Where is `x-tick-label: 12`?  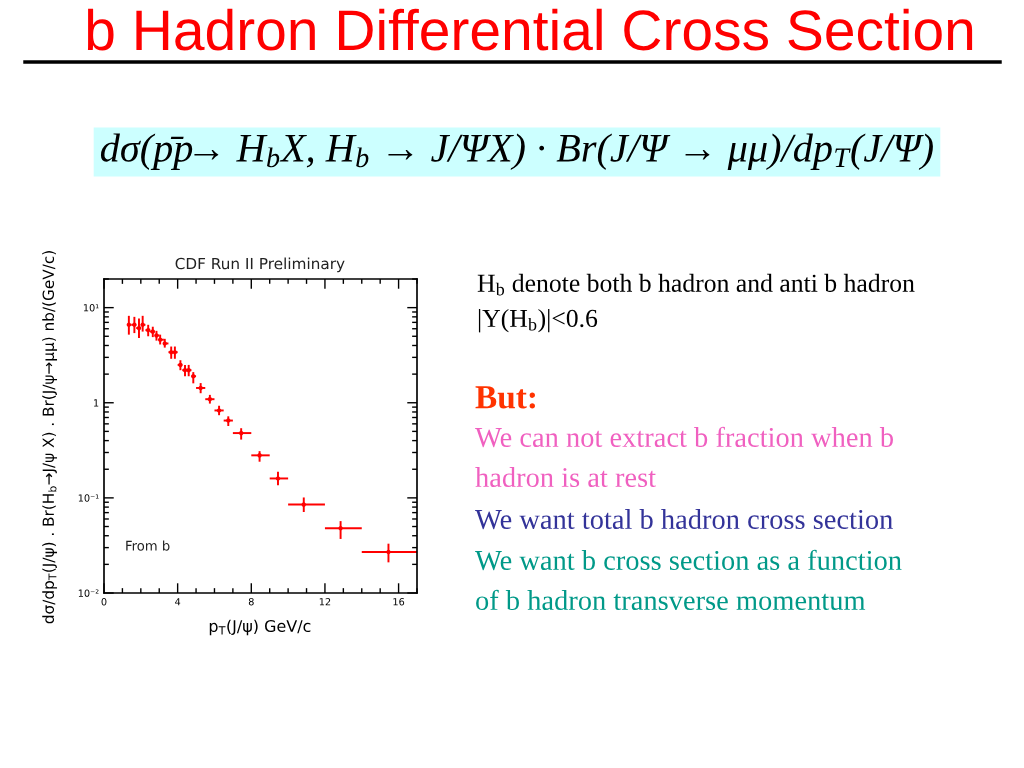
x-tick-label: 12 is located at coordinates (325, 602).